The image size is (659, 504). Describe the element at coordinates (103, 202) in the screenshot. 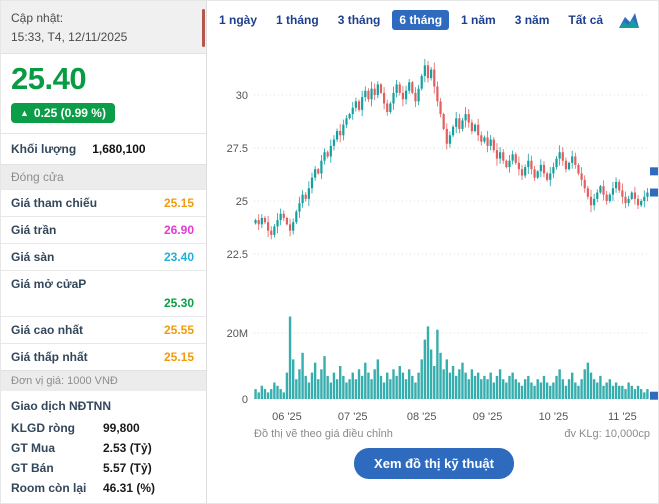

I see `price-stat-row: Giá tham chiếu 25.15` at that location.